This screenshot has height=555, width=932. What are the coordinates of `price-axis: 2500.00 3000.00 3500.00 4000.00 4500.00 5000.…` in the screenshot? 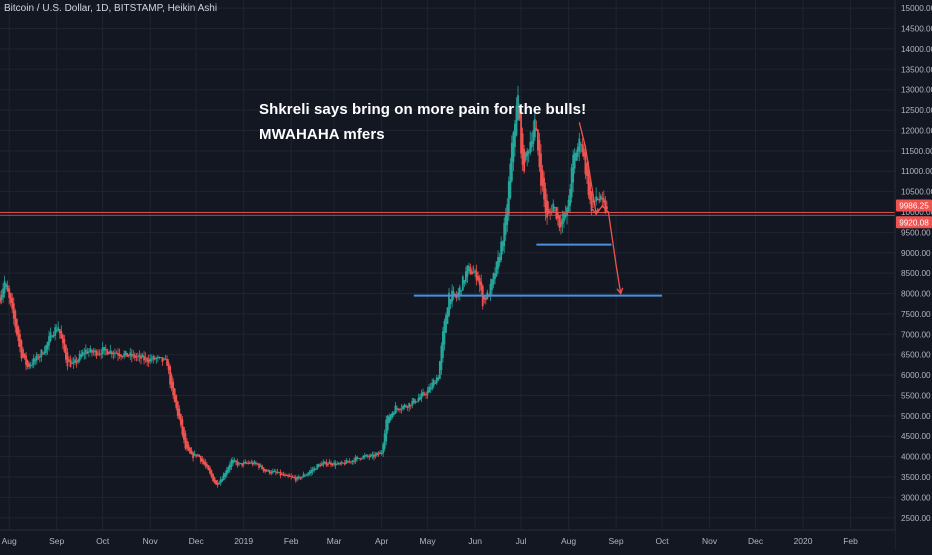 It's located at (916, 263).